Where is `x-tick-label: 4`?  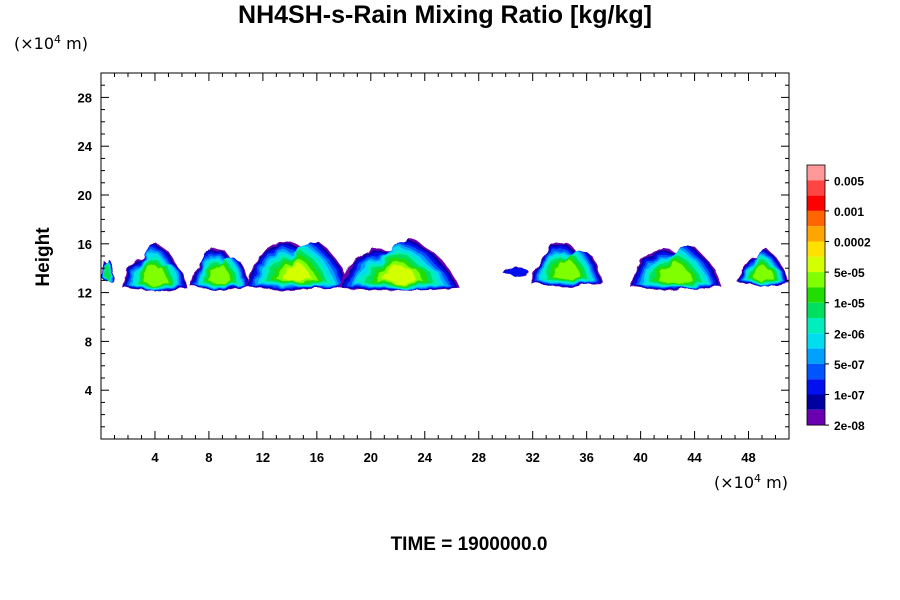 x-tick-label: 4 is located at coordinates (155, 457).